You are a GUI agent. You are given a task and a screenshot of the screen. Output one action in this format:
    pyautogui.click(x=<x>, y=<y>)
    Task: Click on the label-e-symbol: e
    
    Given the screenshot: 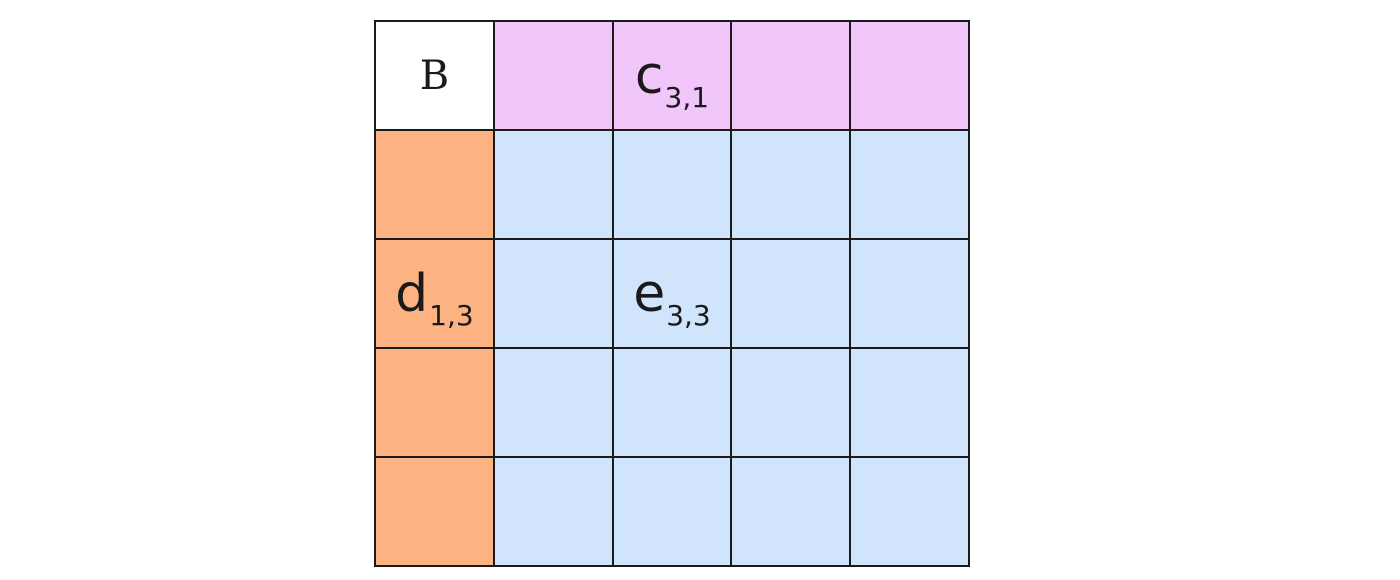 What is the action you would take?
    pyautogui.click(x=649, y=293)
    